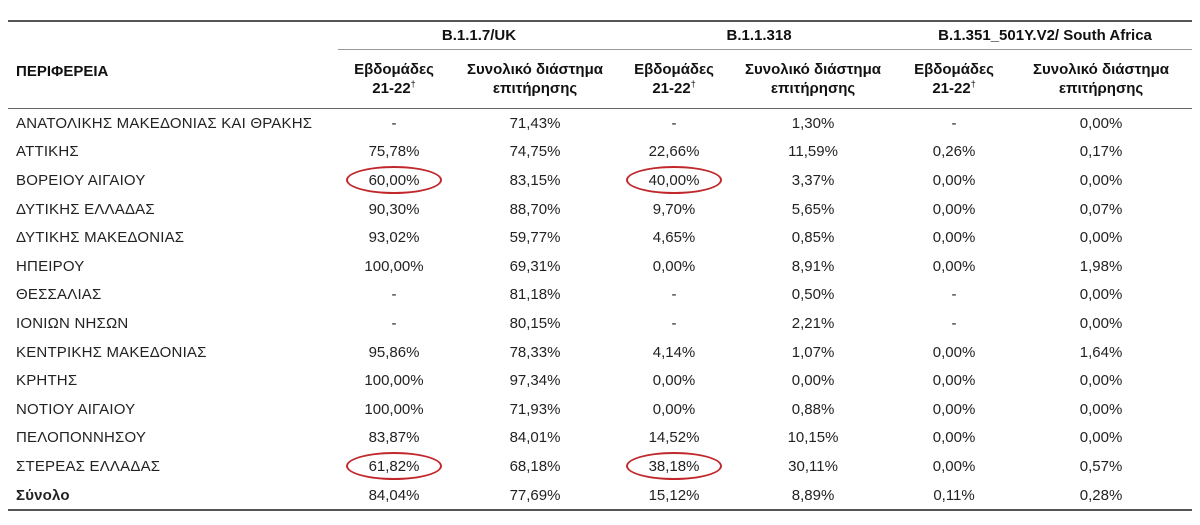  What do you see at coordinates (535, 381) in the screenshot?
I see `cell-value: 97,34%` at bounding box center [535, 381].